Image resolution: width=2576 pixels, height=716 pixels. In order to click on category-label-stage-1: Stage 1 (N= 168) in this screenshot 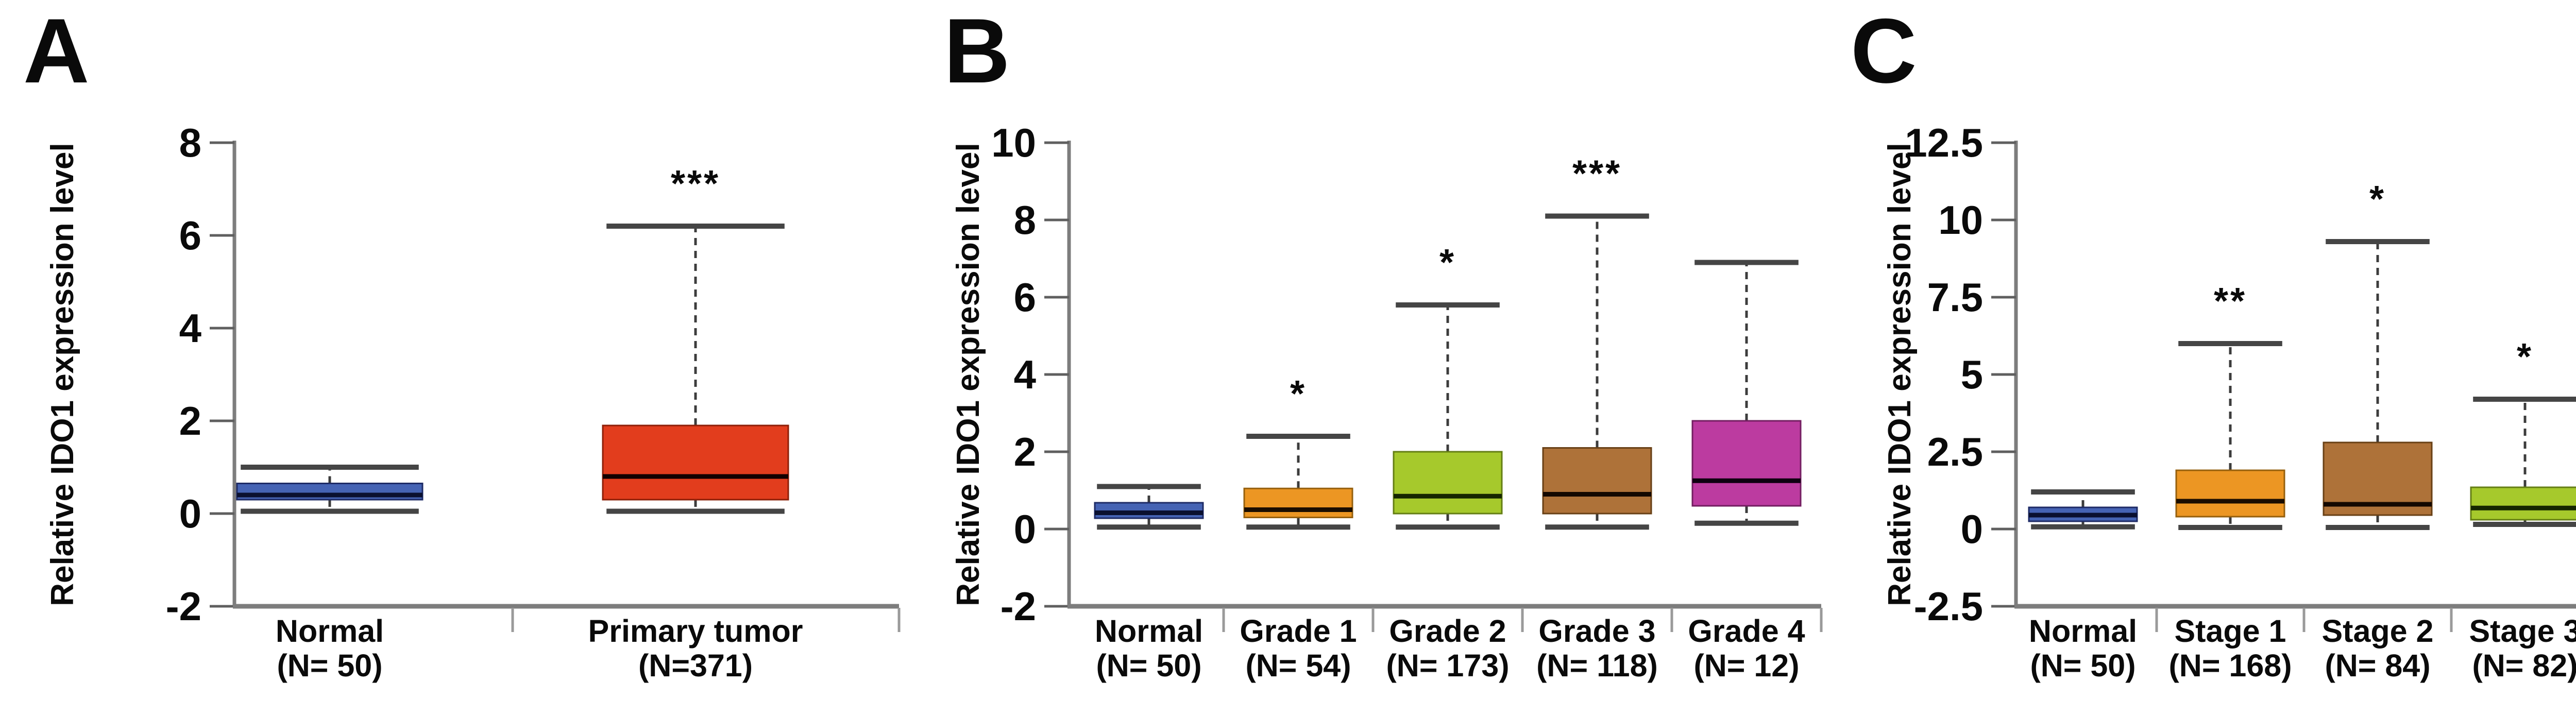, I will do `click(2230, 648)`.